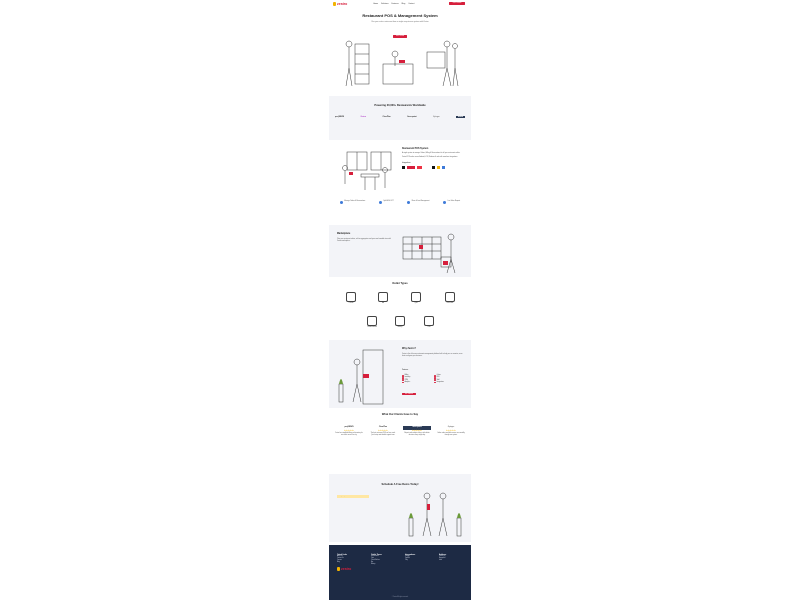  I want to click on schedule-illustration, so click(435, 514).